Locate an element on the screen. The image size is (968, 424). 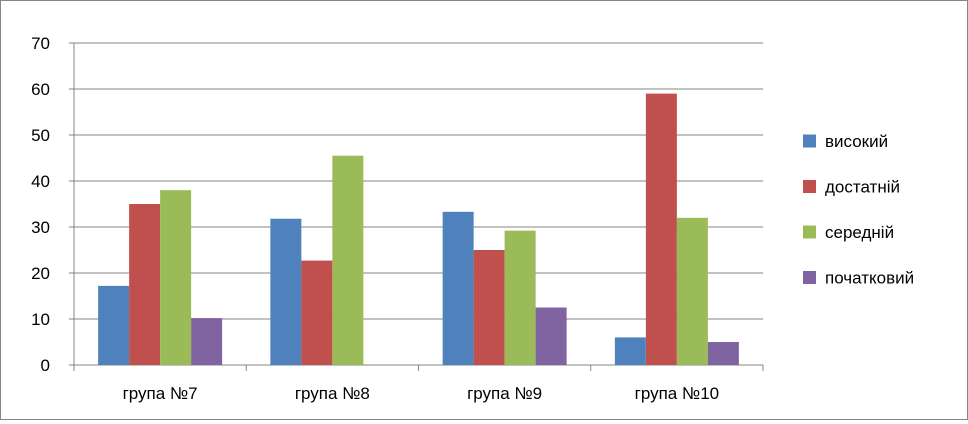
y-tick-label: 30 is located at coordinates (40, 227).